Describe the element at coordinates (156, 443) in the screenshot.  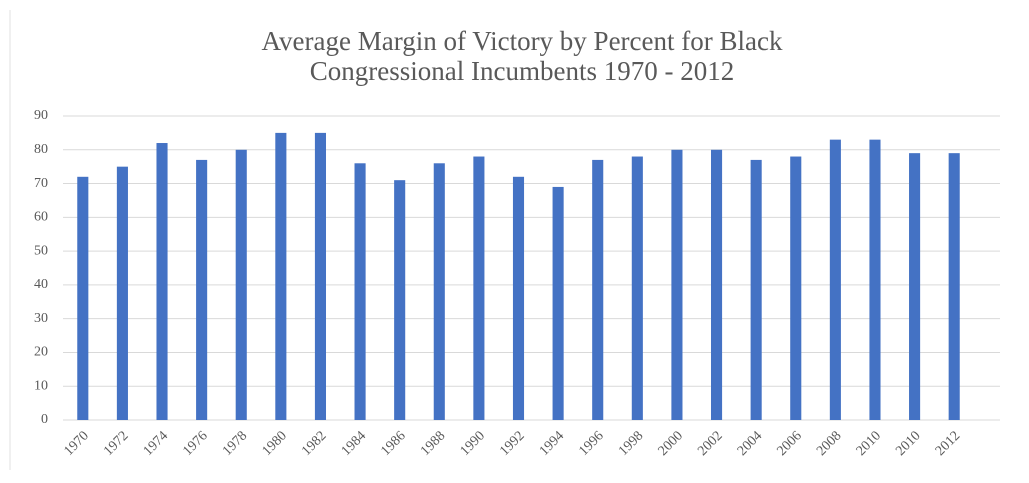
I see `x-tick-label: 1974` at that location.